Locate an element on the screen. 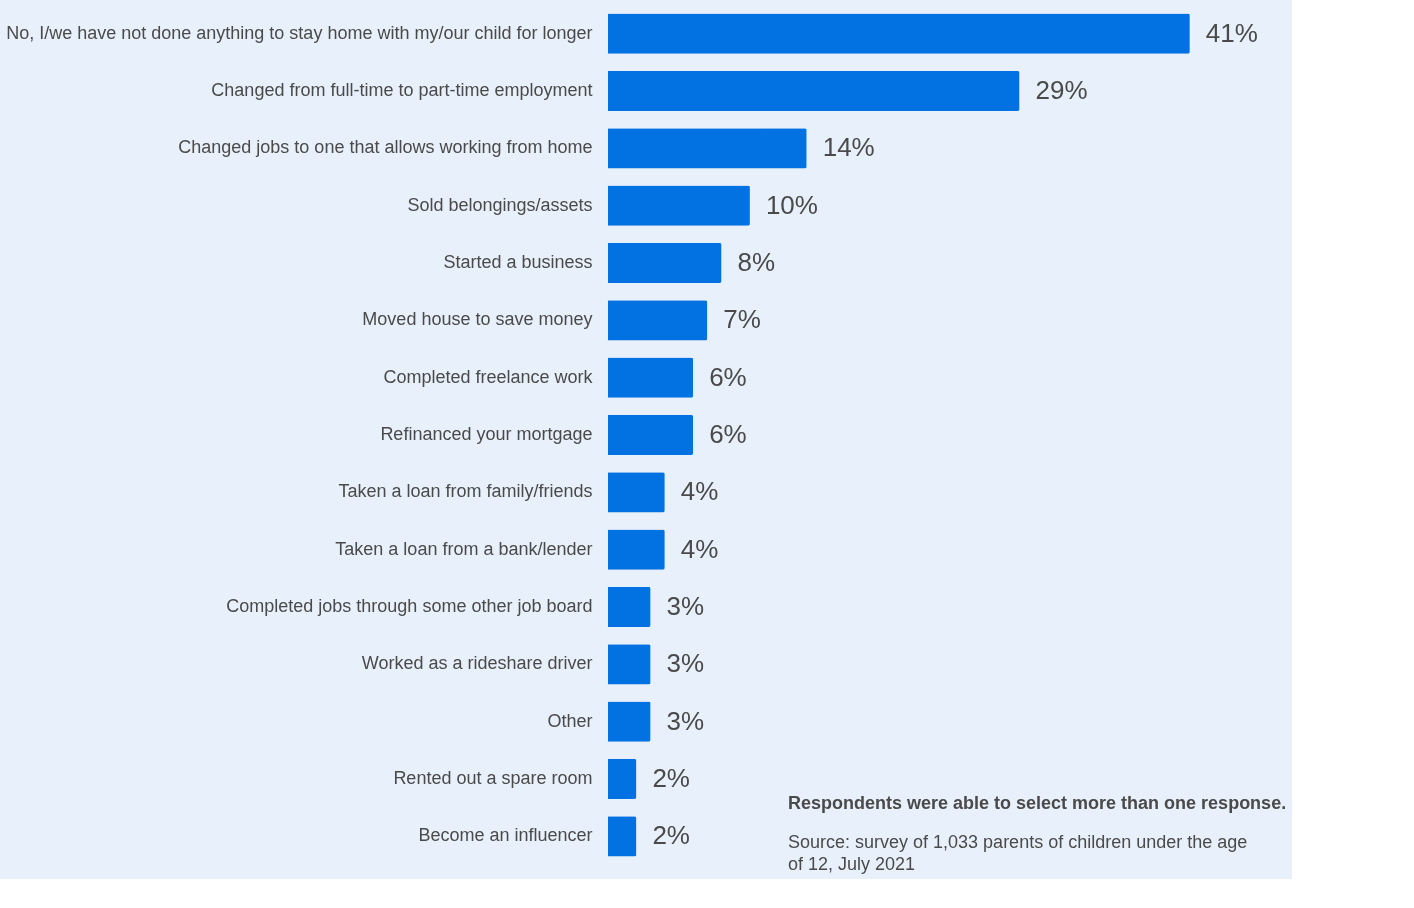 The height and width of the screenshot is (908, 1414). y-tick-label: Rented out a spare room is located at coordinates (493, 778).